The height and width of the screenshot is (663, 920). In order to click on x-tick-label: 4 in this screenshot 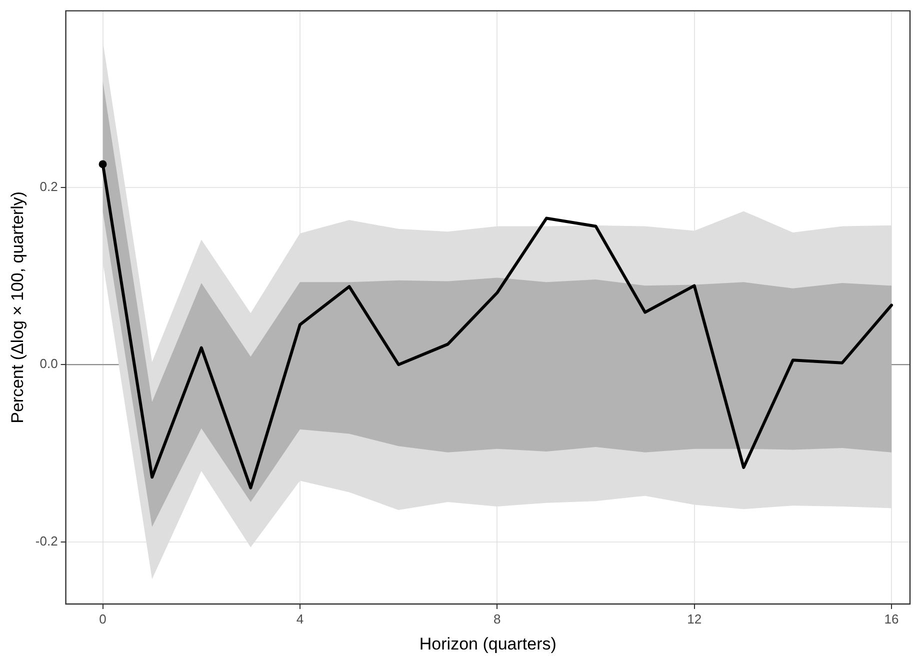, I will do `click(300, 618)`.